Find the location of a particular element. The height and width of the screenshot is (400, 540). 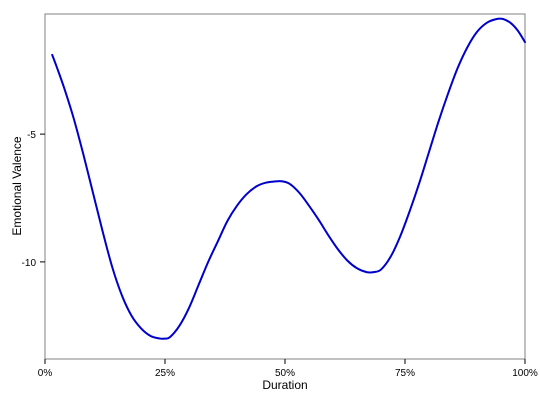

y-axis: -5 -10 is located at coordinates (33, 199).